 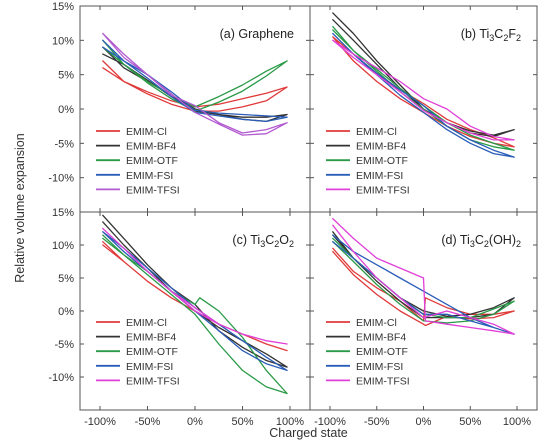 What do you see at coordinates (246, 240) in the screenshot?
I see `panel-title-text: (c) Ti` at bounding box center [246, 240].